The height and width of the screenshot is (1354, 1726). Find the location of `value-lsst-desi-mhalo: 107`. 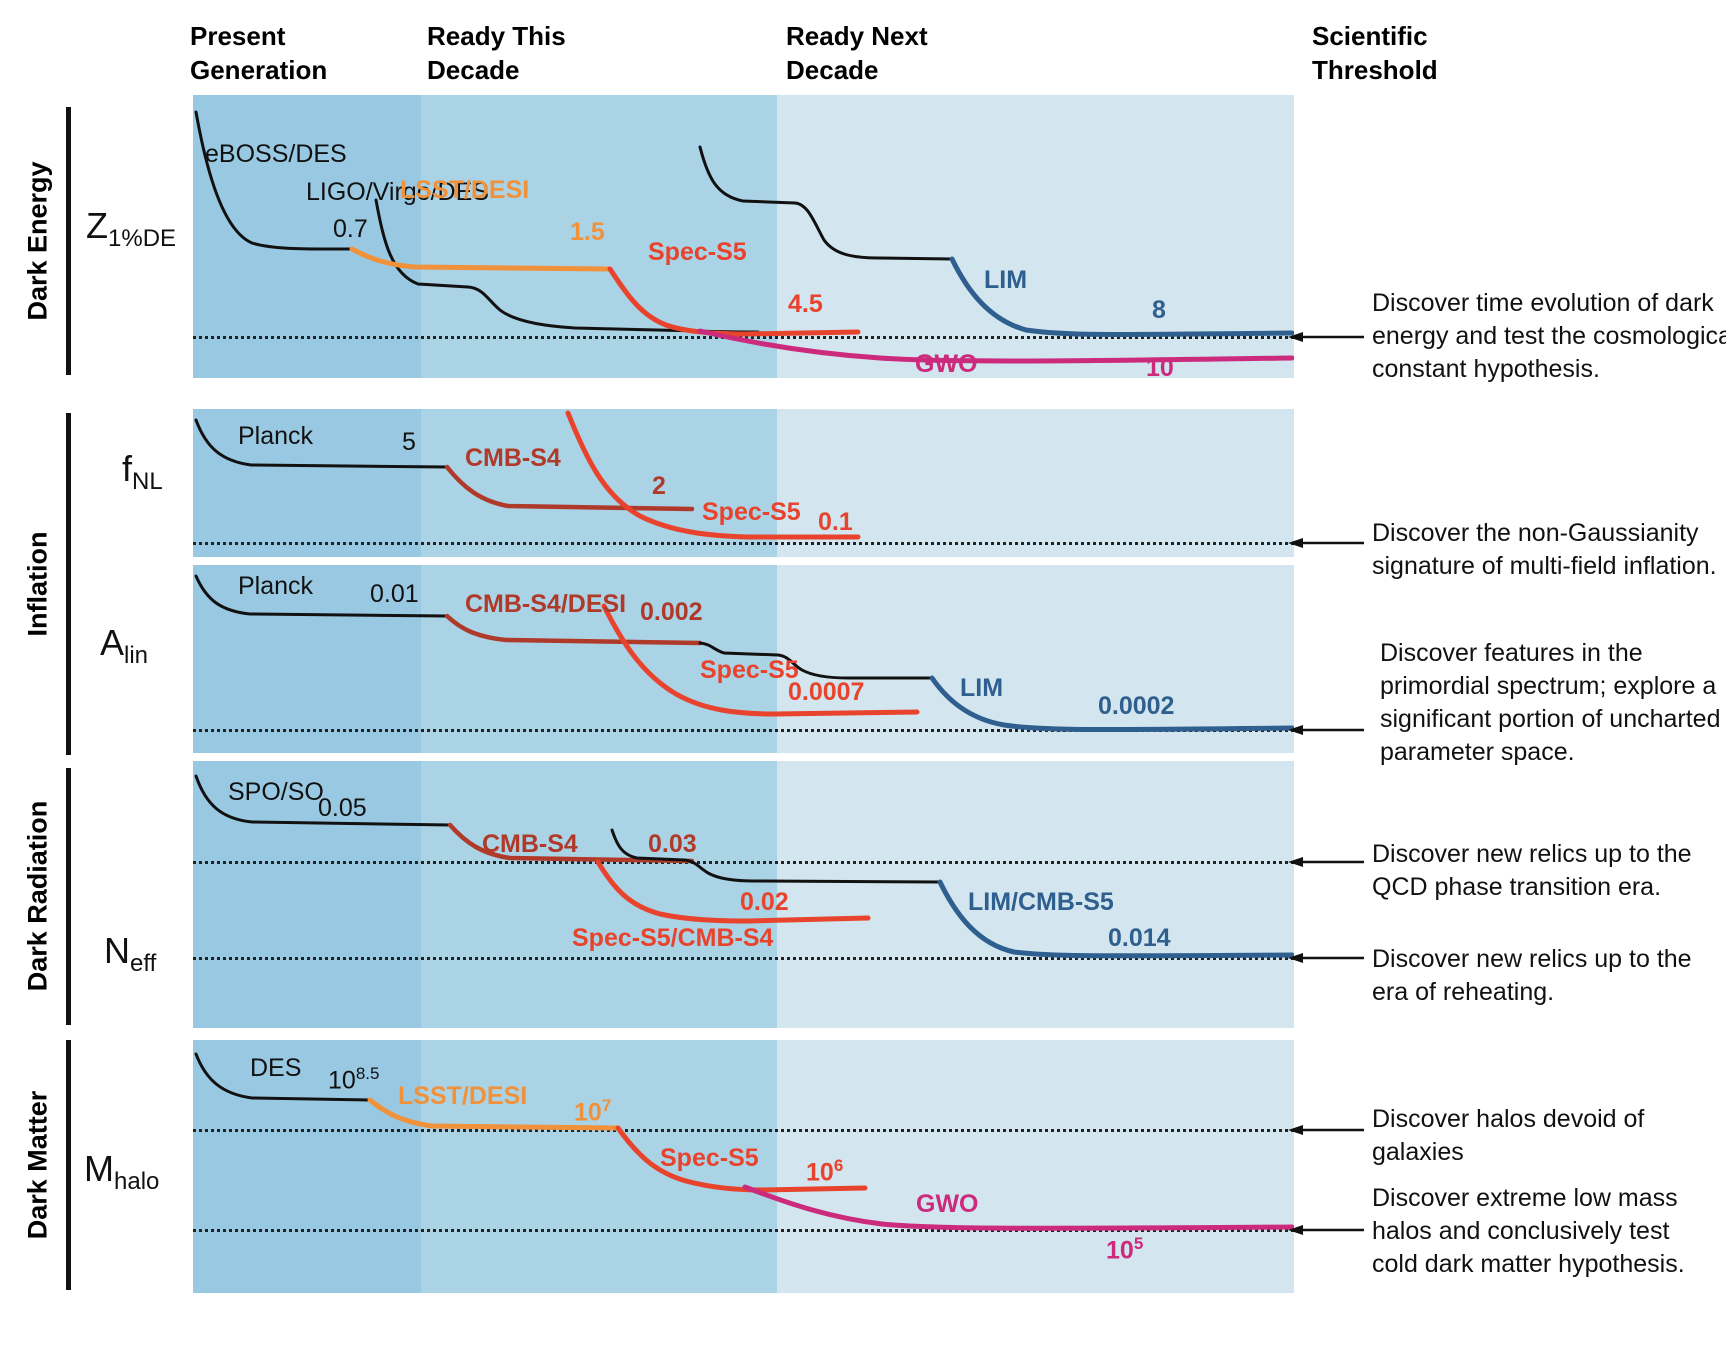

value-lsst-desi-mhalo: 107 is located at coordinates (592, 1111).